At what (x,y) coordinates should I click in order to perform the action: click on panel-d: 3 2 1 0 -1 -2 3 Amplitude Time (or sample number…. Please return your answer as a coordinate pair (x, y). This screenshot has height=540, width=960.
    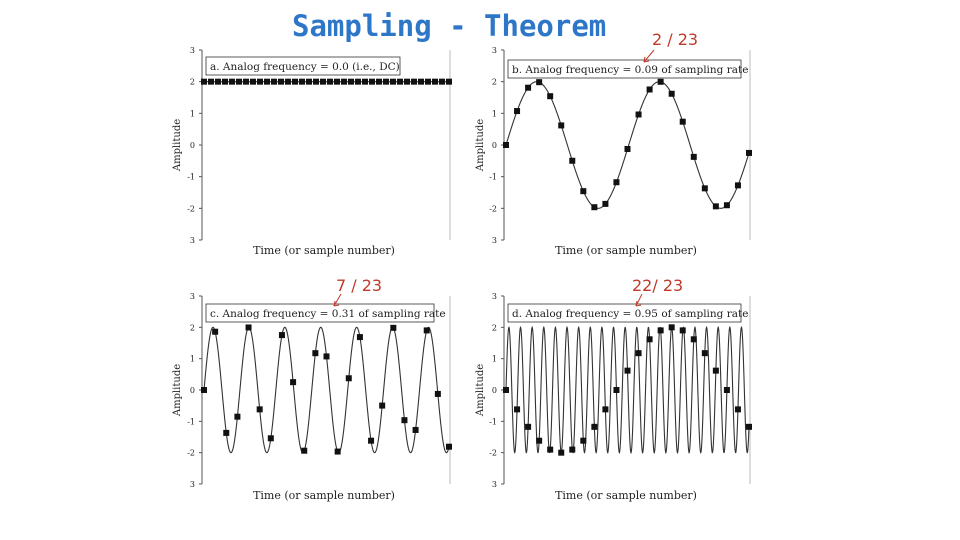
    Looking at the image, I should click on (613, 397).